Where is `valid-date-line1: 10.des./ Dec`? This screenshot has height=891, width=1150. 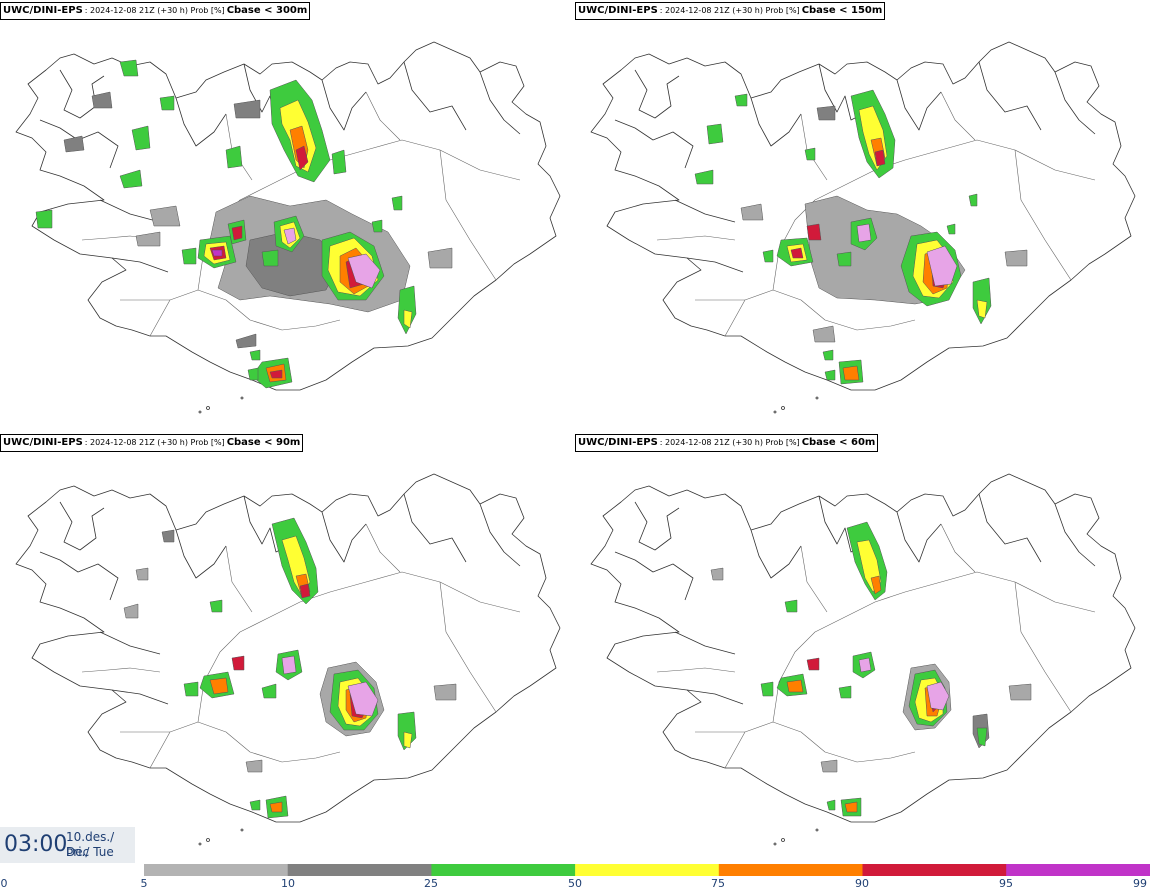 valid-date-line1: 10.des./ Dec is located at coordinates (90, 844).